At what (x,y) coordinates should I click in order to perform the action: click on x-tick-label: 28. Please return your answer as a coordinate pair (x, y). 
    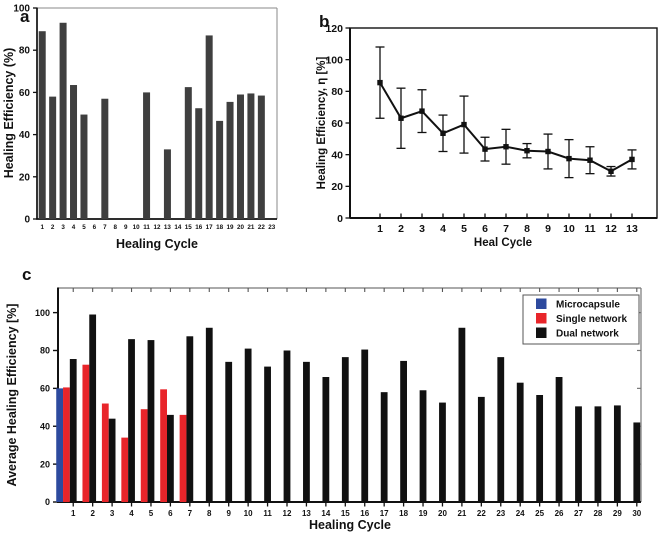
    Looking at the image, I should click on (597, 513).